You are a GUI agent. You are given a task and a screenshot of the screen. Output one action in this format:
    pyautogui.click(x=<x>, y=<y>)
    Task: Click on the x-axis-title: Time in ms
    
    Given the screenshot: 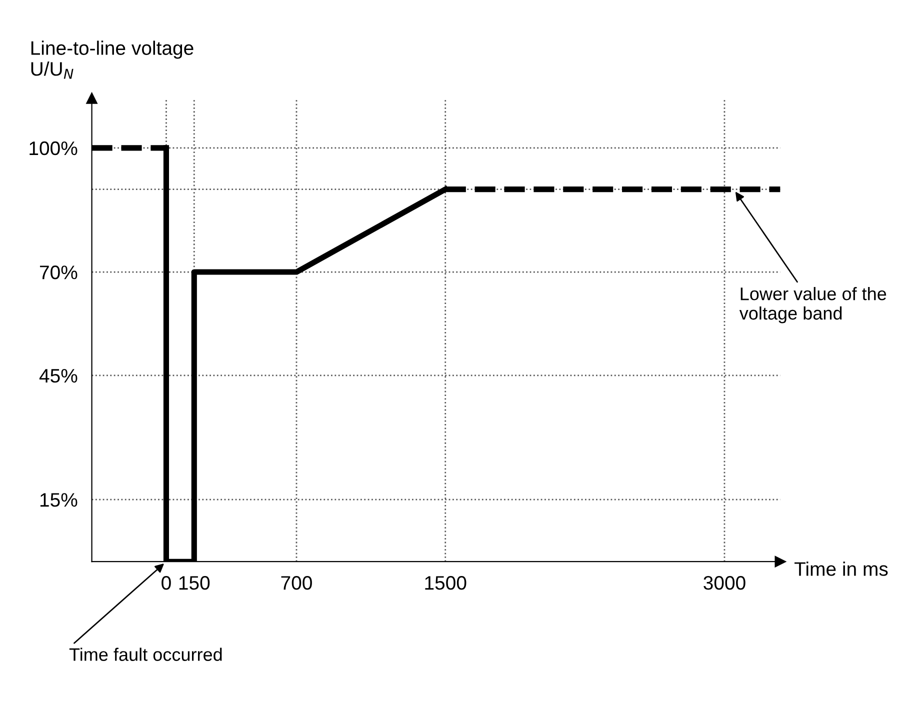 What is the action you would take?
    pyautogui.click(x=841, y=569)
    